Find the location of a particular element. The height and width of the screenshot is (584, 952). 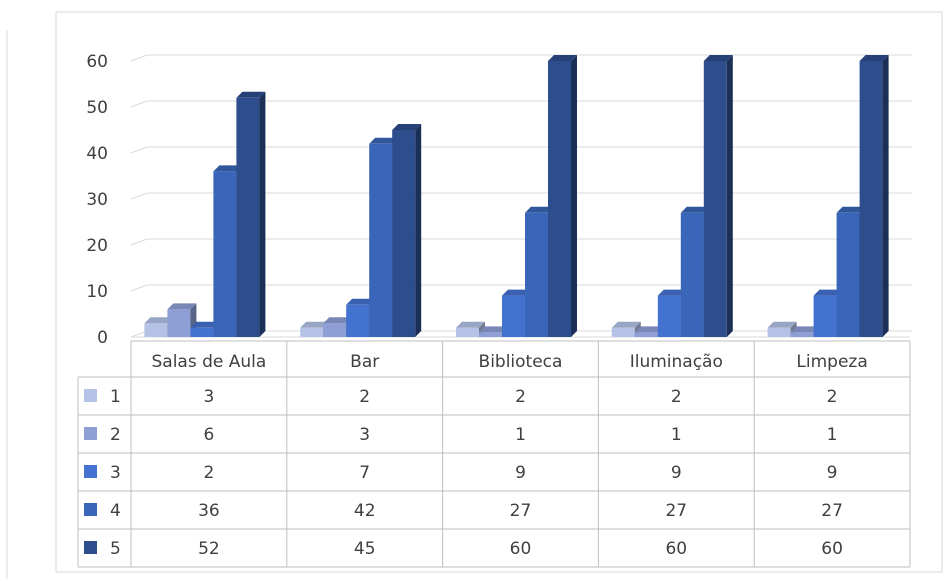

legend-label-4: 4 is located at coordinates (115, 511).